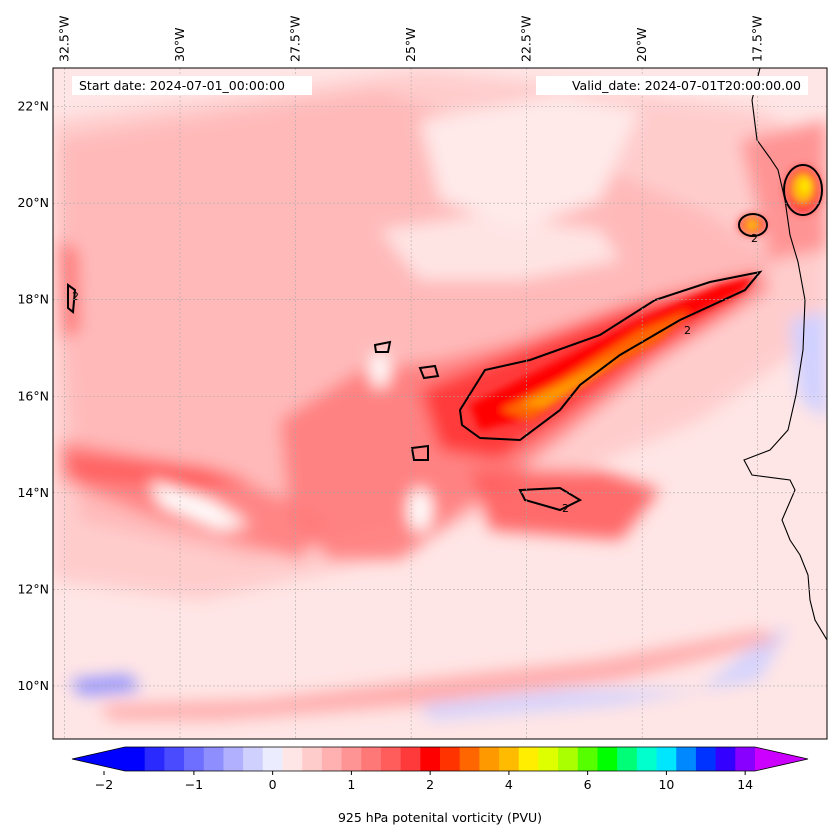 The height and width of the screenshot is (840, 837). I want to click on longitude-label: 17.5°W, so click(757, 39).